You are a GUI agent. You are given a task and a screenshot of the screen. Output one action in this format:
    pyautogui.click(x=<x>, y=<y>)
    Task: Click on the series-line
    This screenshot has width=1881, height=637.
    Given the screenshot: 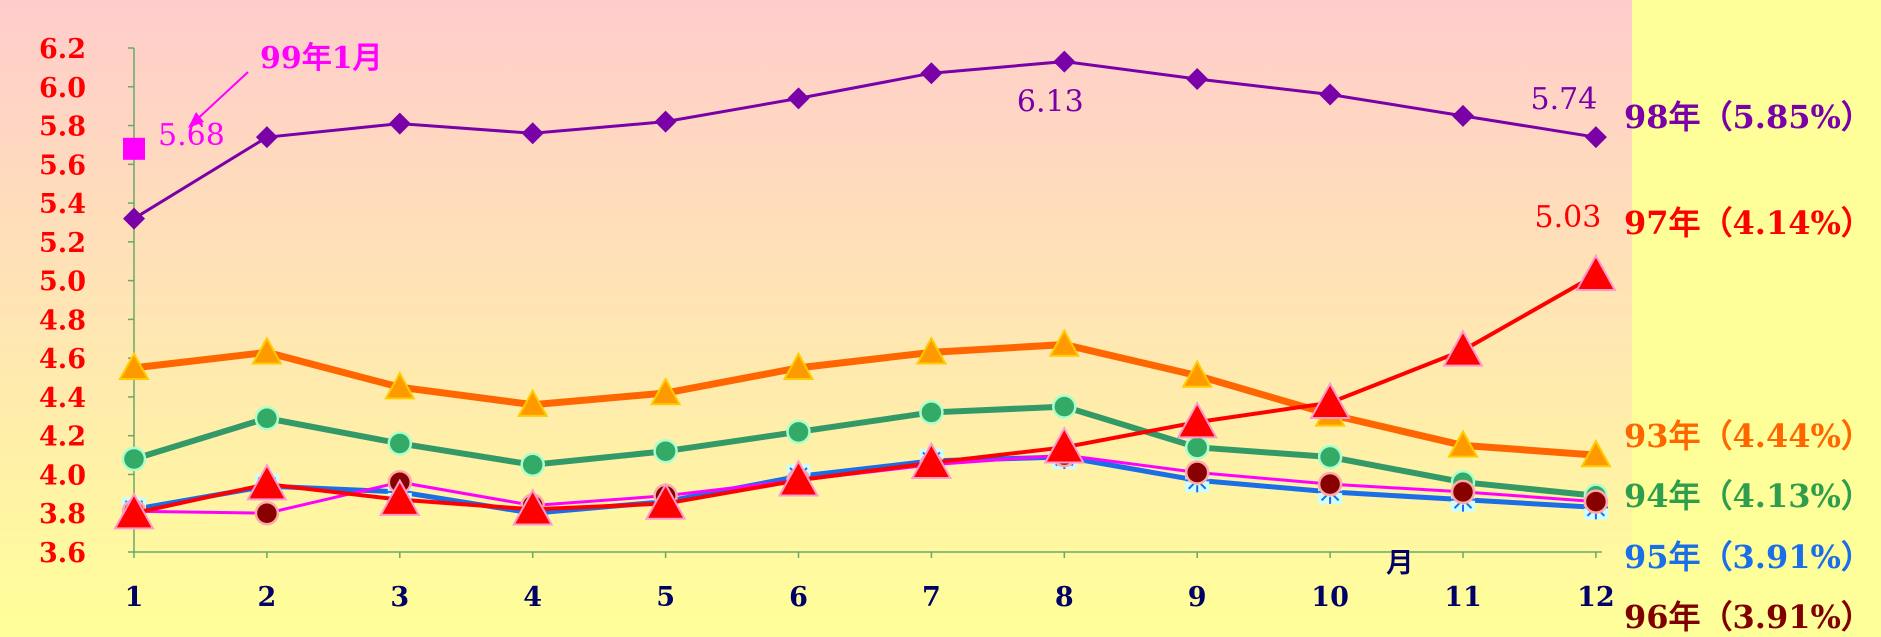 What is the action you would take?
    pyautogui.click(x=865, y=485)
    